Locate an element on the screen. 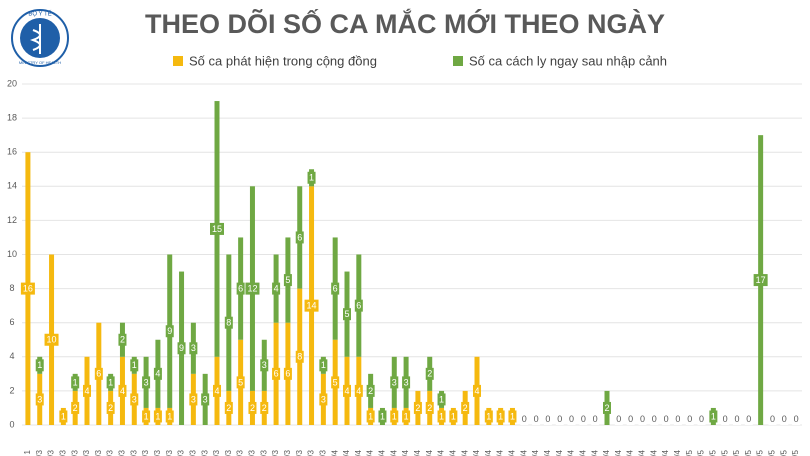 The width and height of the screenshot is (810, 456). y-tick-label: 14 is located at coordinates (12, 186).